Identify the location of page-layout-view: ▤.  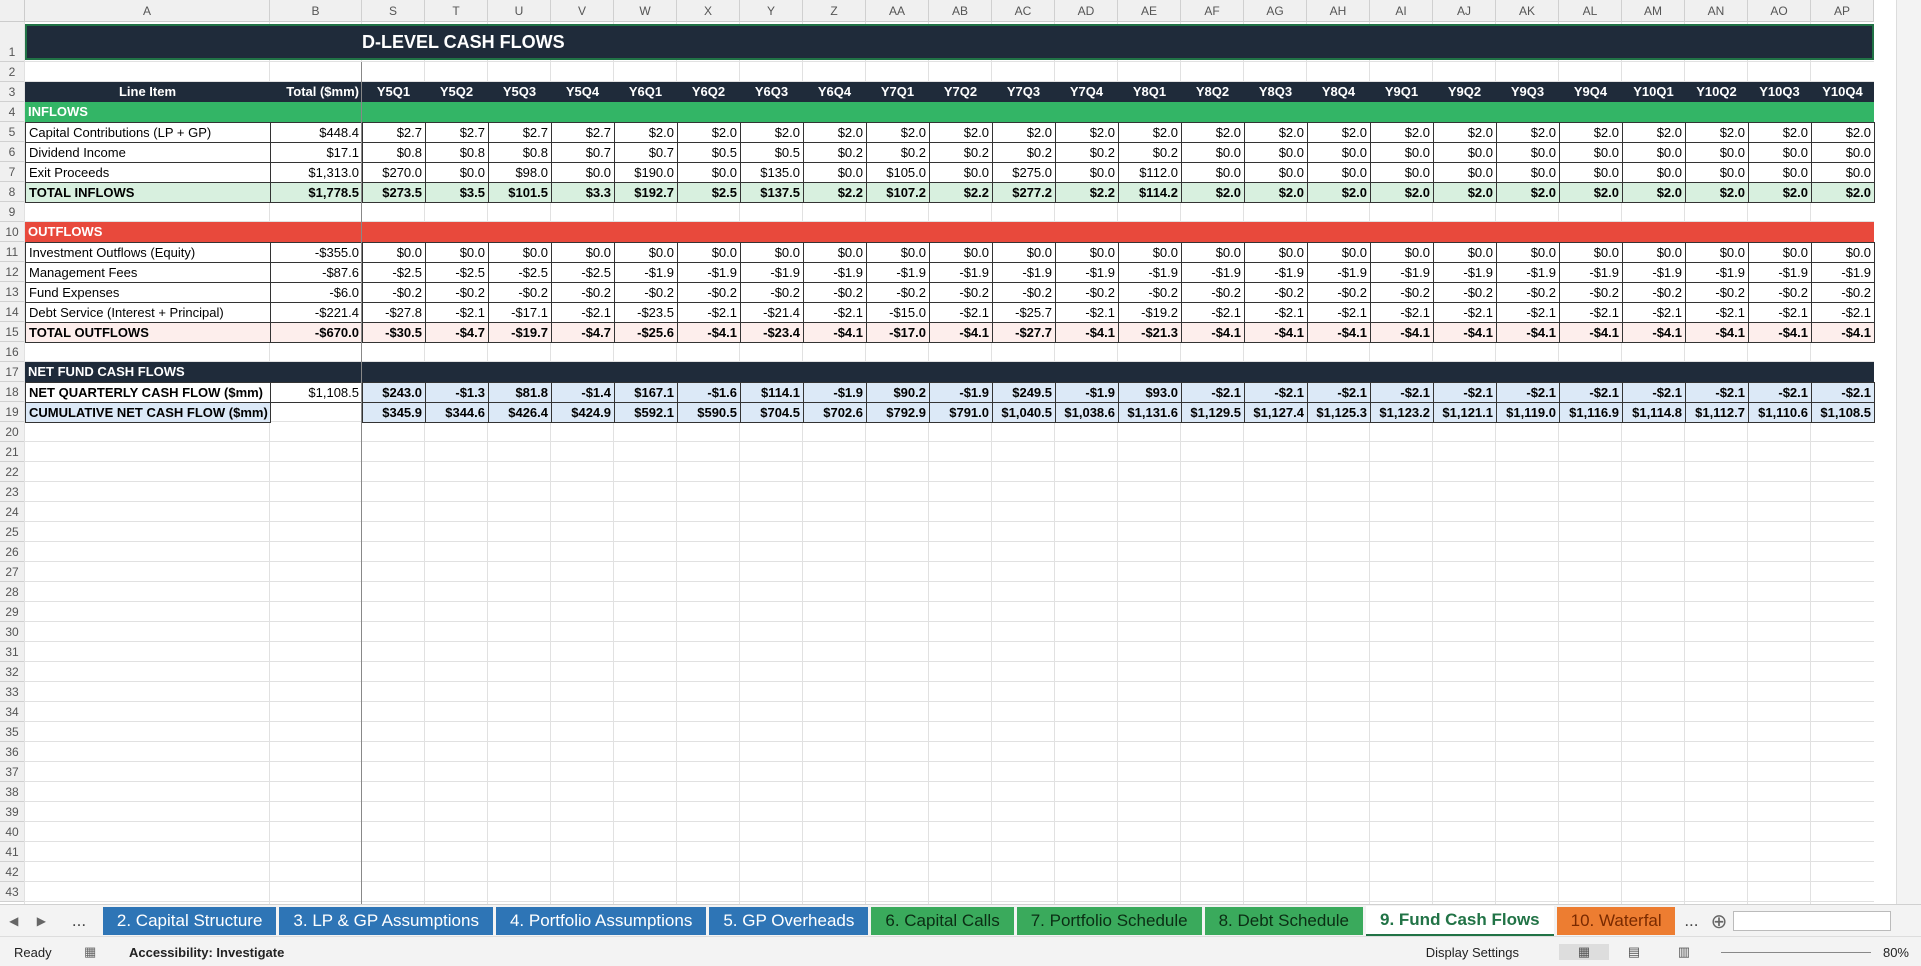
(1634, 951).